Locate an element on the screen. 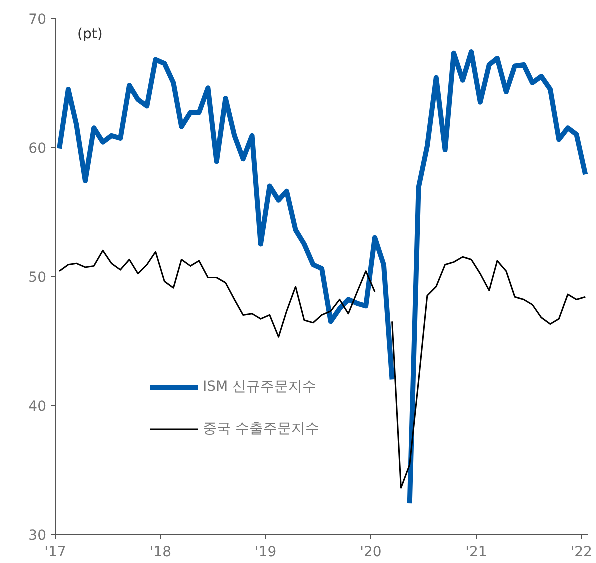 This screenshot has width=596, height=563. y-tick-label: 70 is located at coordinates (37, 20).